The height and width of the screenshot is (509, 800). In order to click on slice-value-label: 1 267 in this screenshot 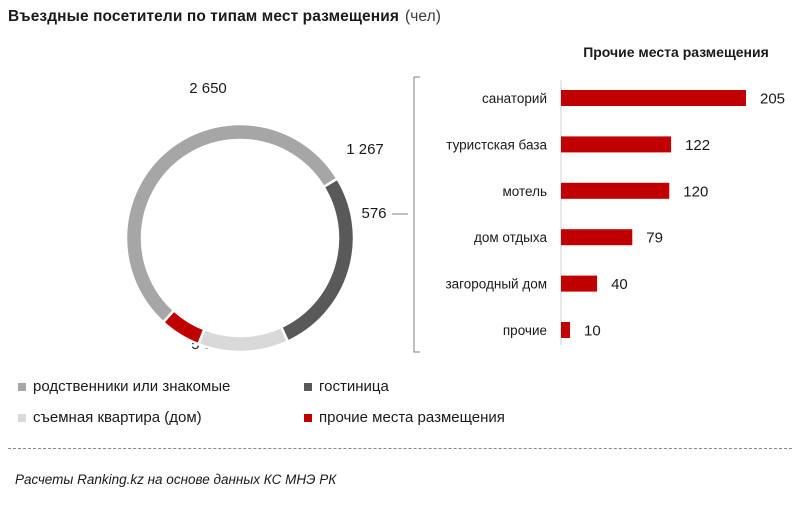, I will do `click(365, 149)`.